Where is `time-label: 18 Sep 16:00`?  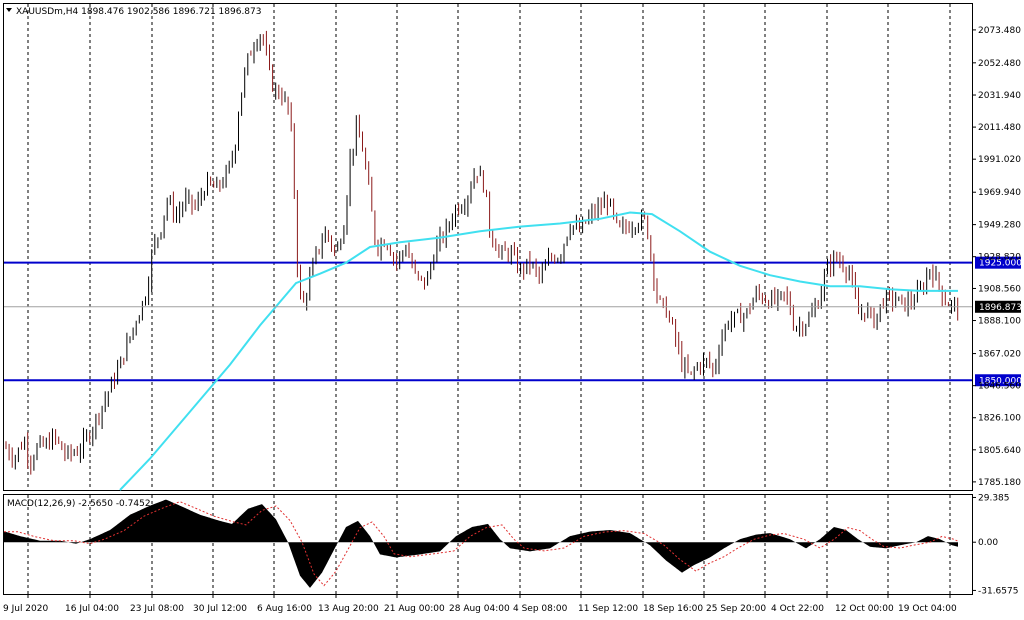 time-label: 18 Sep 16:00 is located at coordinates (673, 609).